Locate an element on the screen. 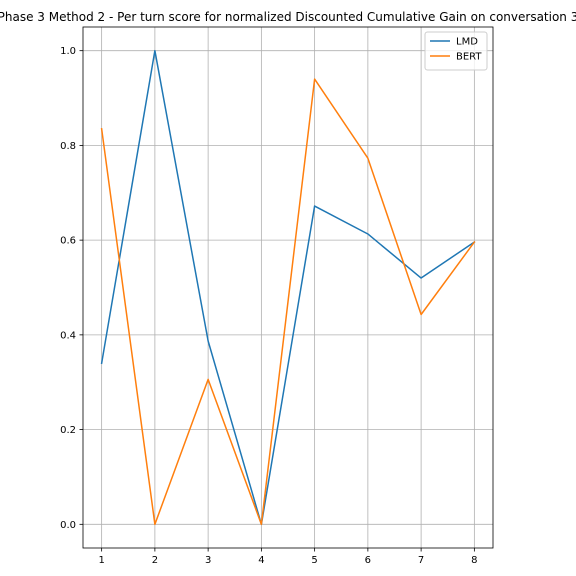  x-tick-label: 5 is located at coordinates (314, 560).